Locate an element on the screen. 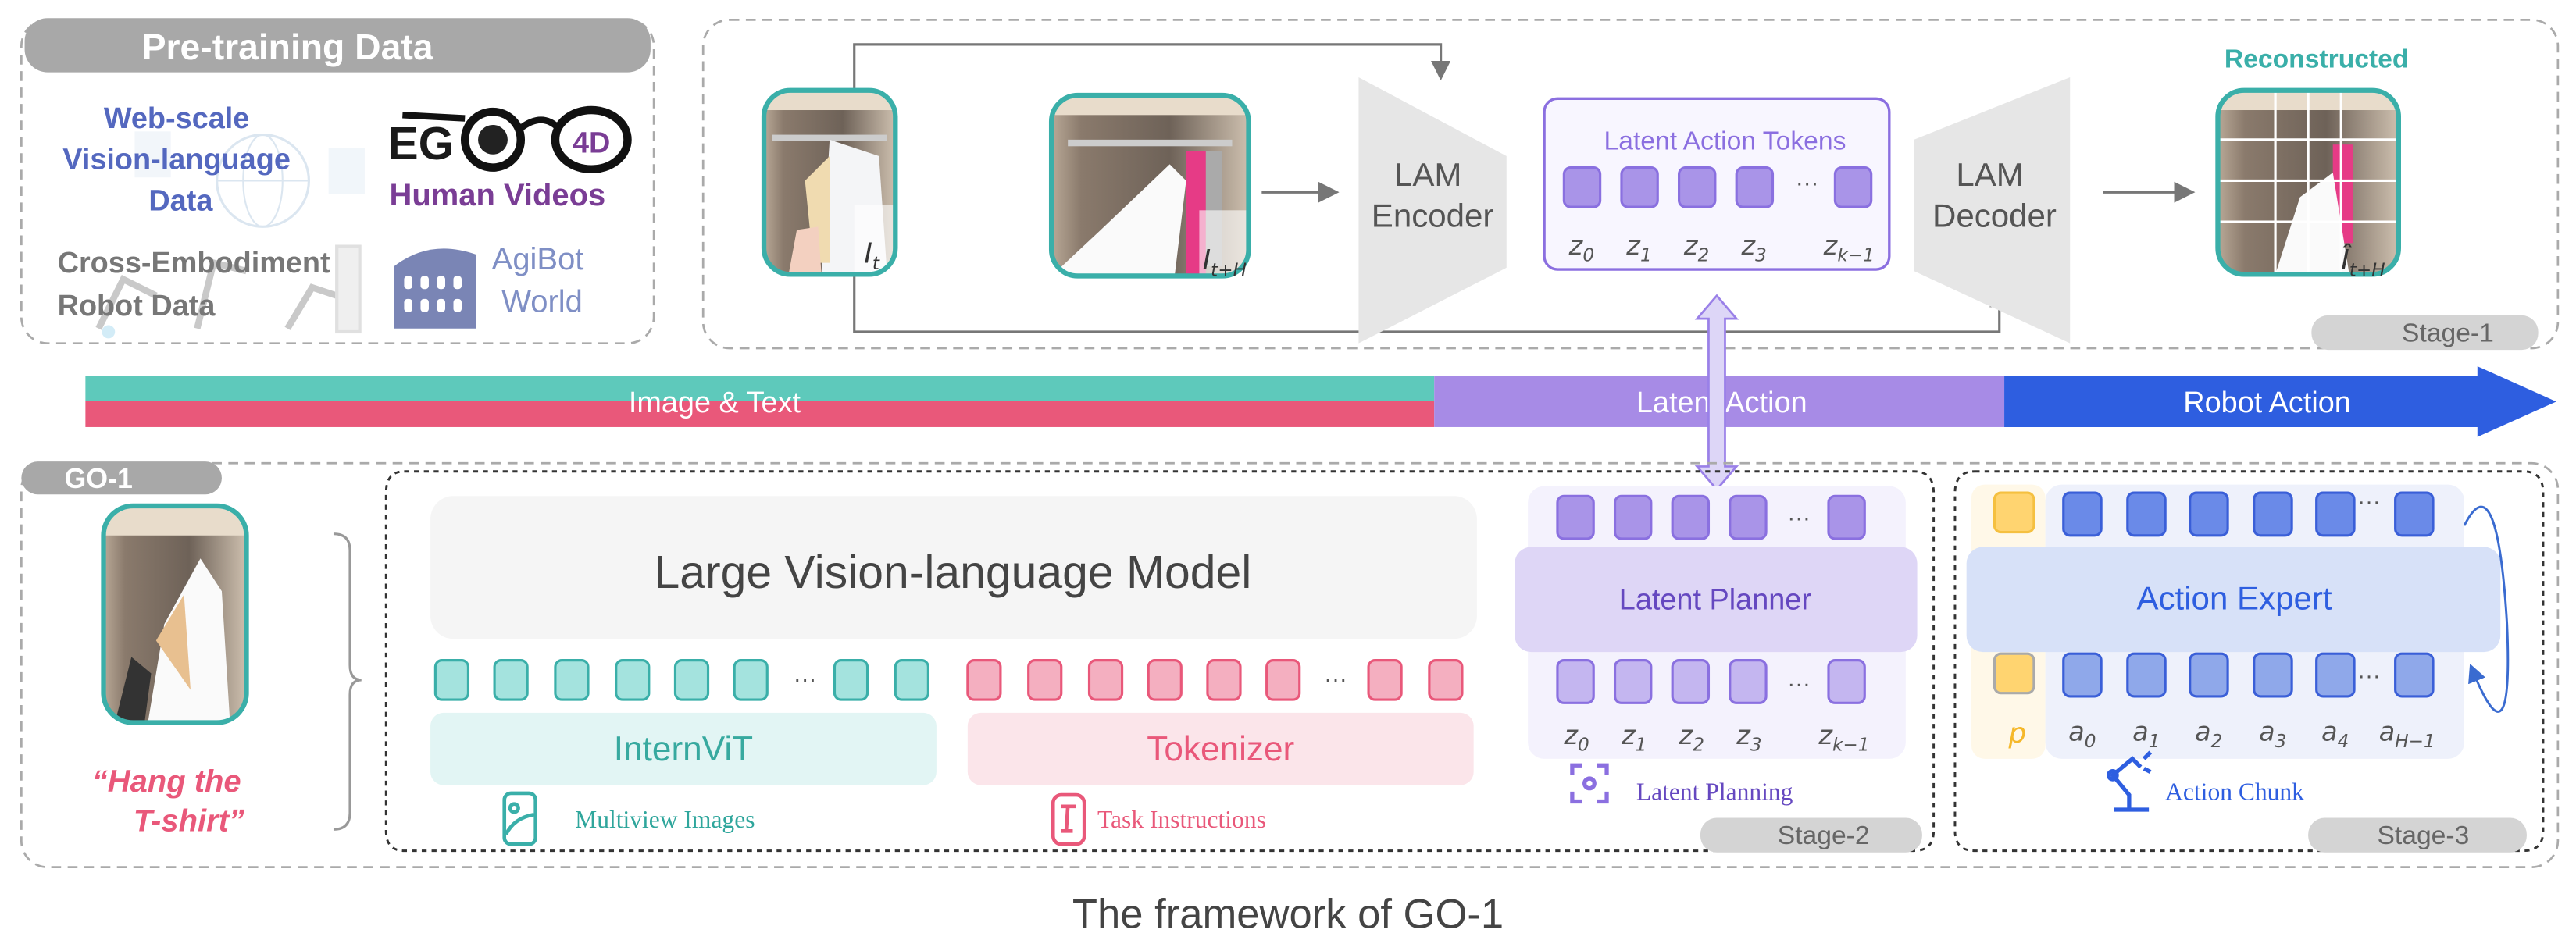  go1-observation-image is located at coordinates (175, 614).